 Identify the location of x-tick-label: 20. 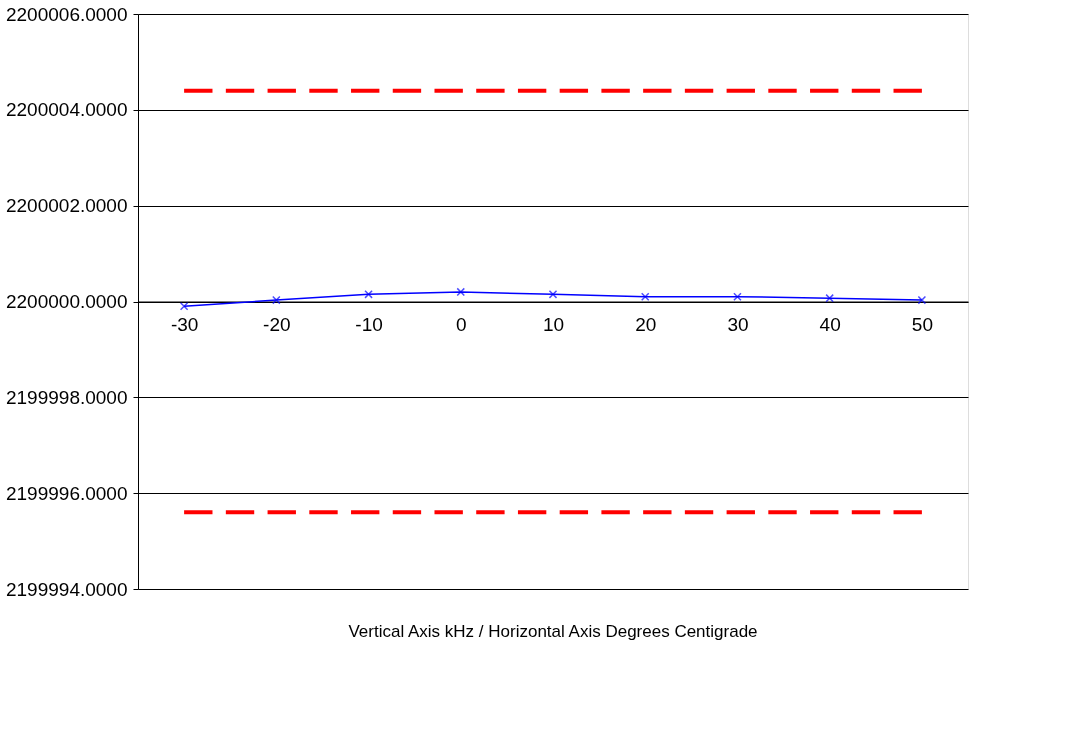
(646, 324).